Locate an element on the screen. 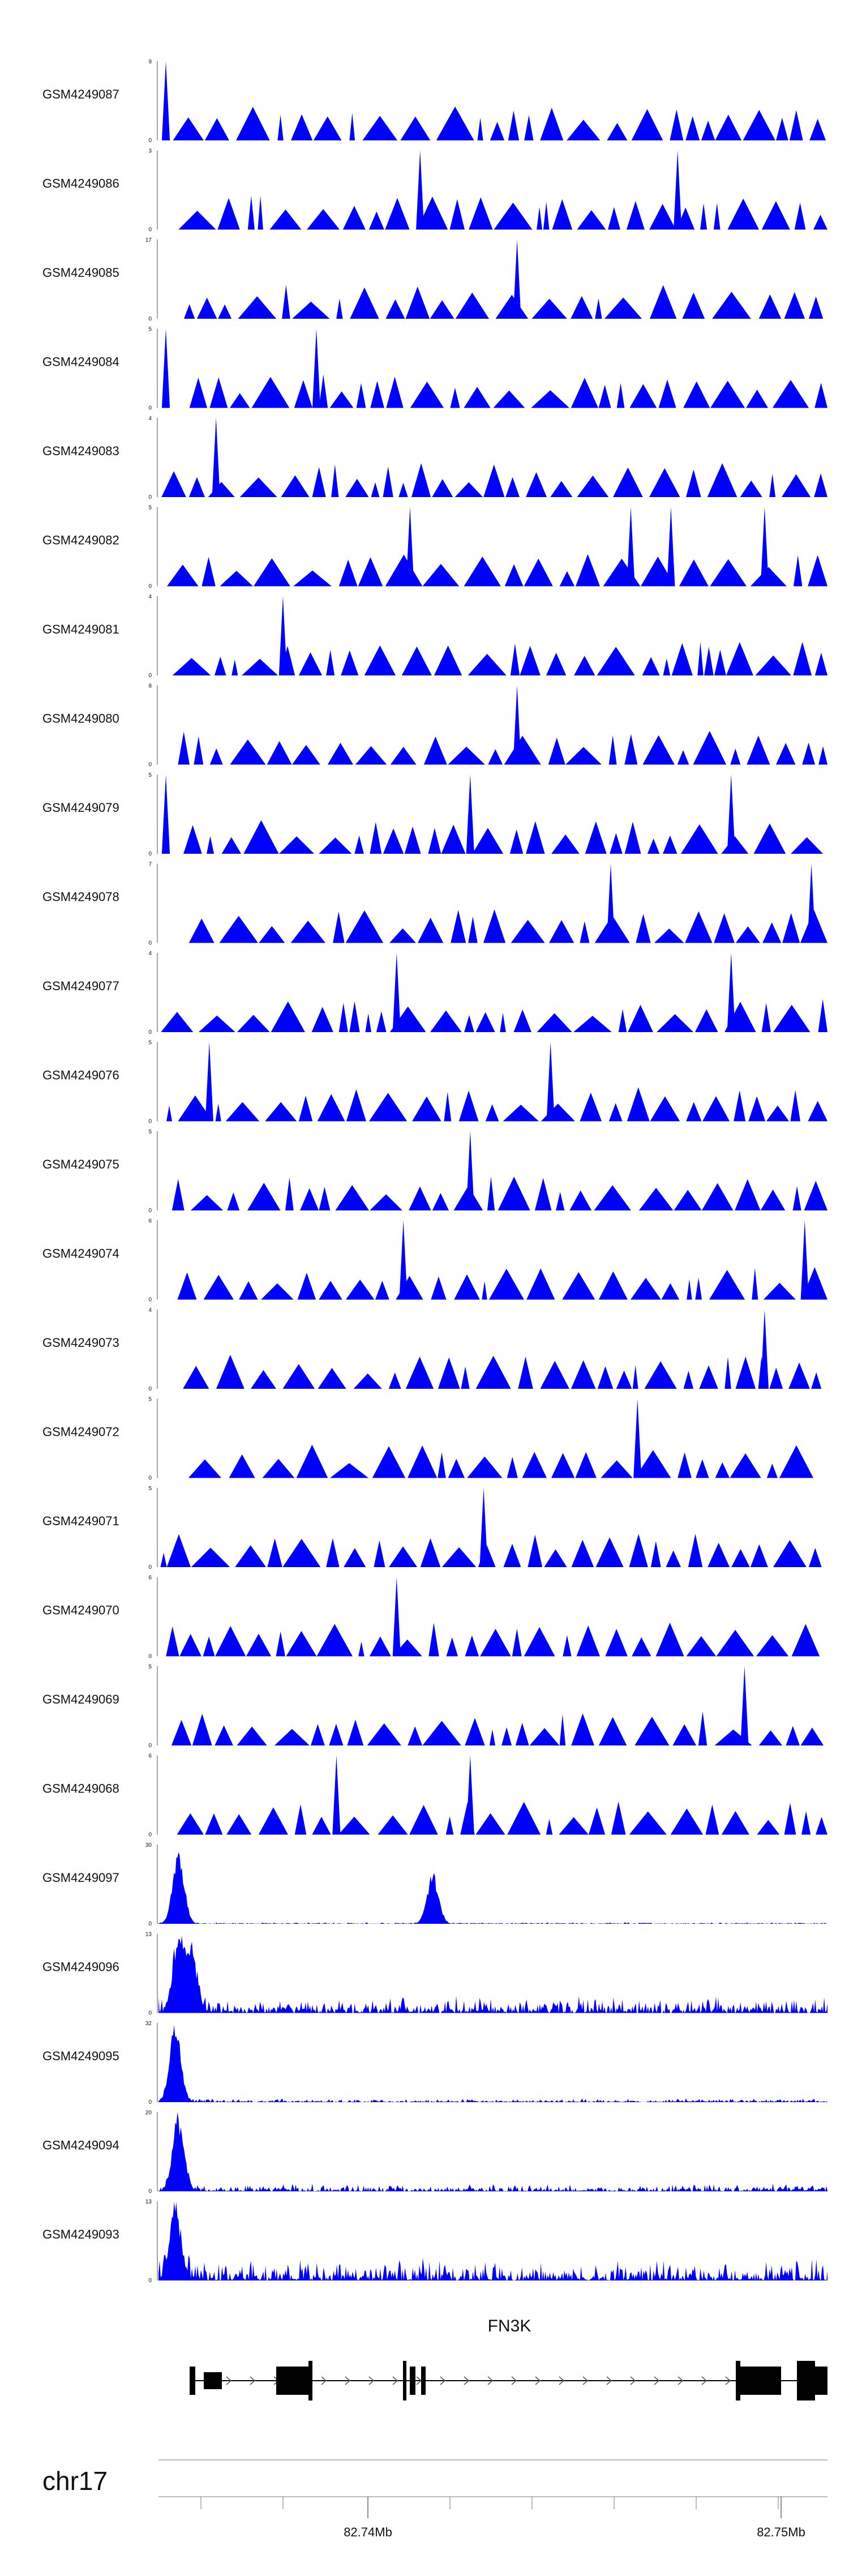 This screenshot has height=2576, width=849. ymax-label: 7 is located at coordinates (150, 865).